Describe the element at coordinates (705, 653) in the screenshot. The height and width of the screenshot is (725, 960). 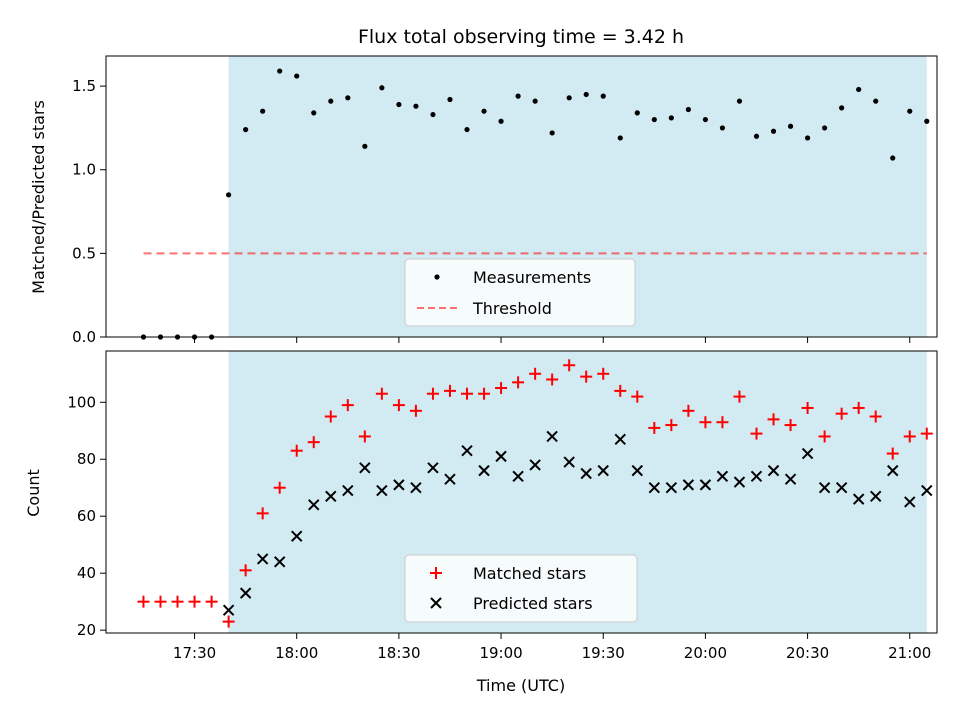
I see `count-xtick-label: 20:00` at that location.